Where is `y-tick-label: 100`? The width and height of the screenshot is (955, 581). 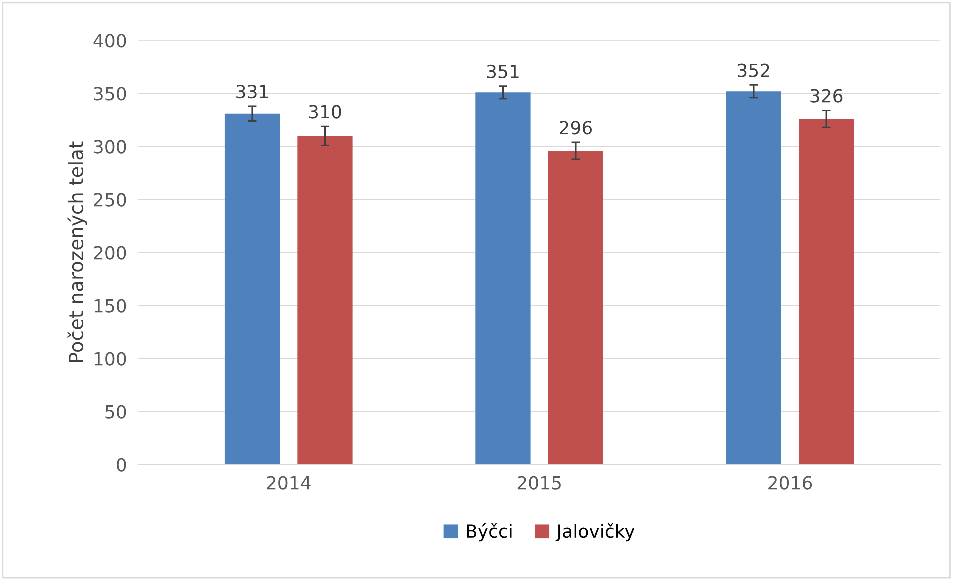
y-tick-label: 100 is located at coordinates (110, 359).